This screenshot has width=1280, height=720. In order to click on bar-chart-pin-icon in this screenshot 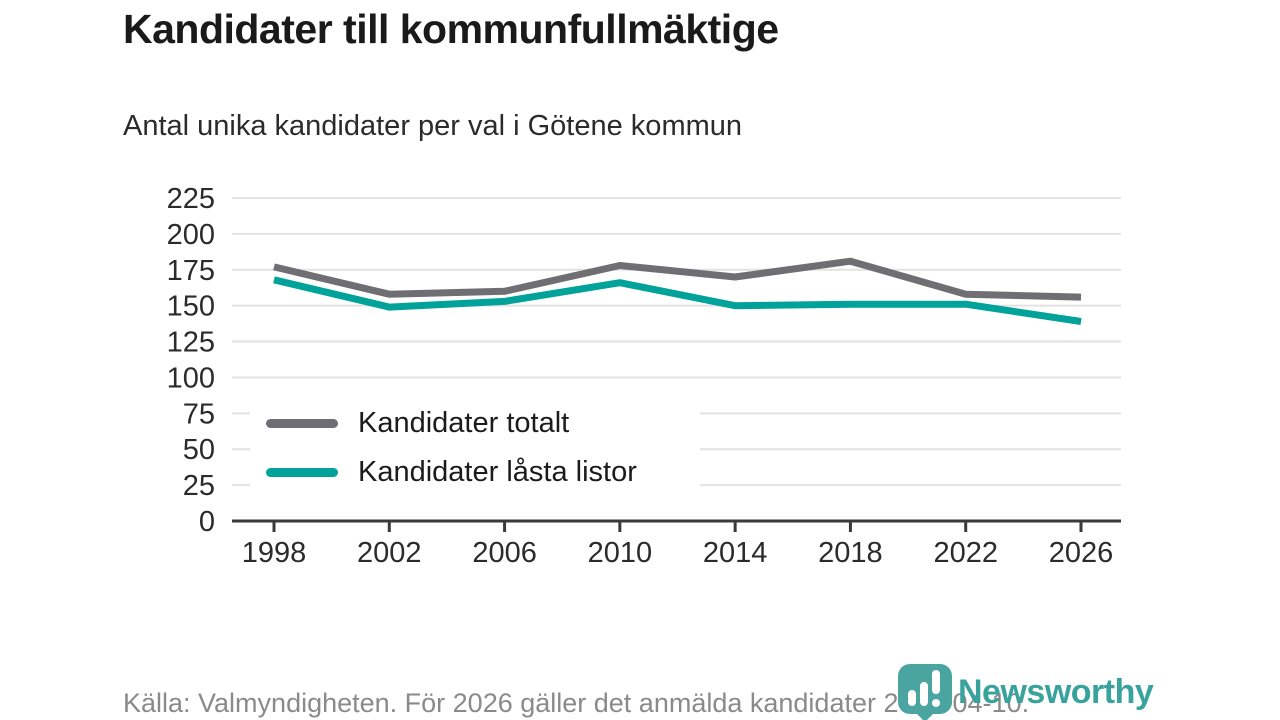, I will do `click(925, 692)`.